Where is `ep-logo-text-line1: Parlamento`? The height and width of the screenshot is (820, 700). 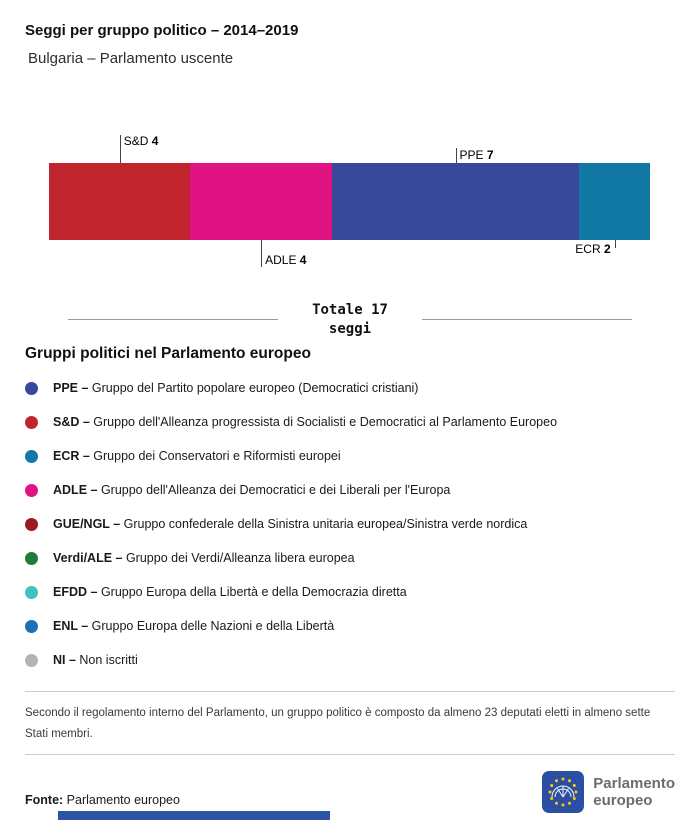 ep-logo-text-line1: Parlamento is located at coordinates (634, 783).